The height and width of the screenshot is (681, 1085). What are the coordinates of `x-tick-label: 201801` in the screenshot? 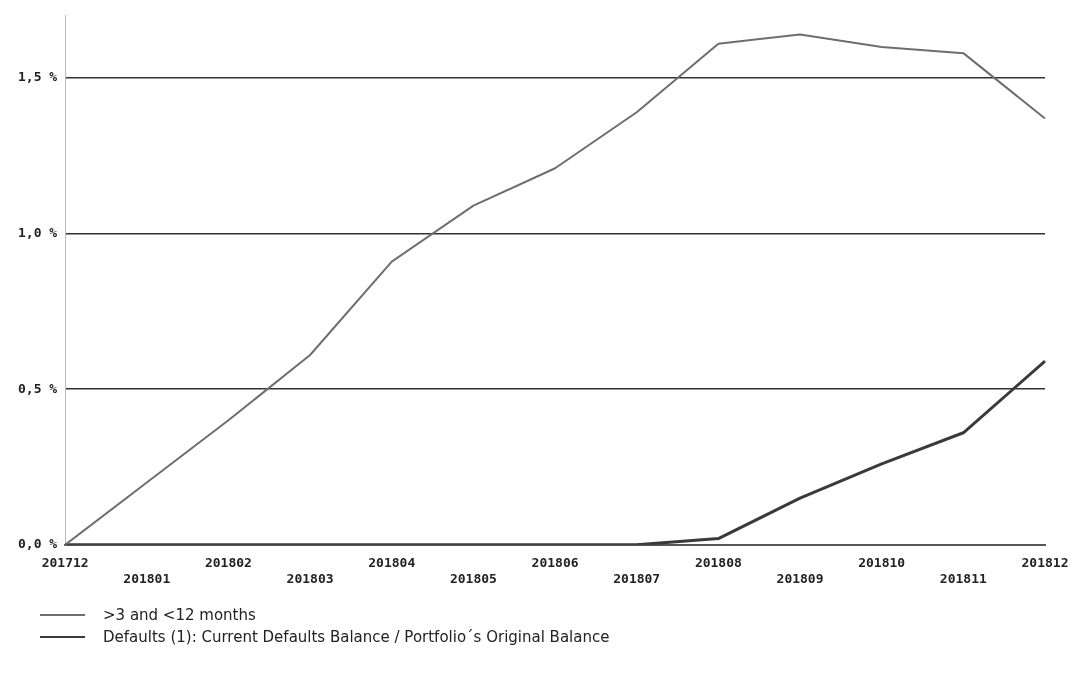 It's located at (147, 578).